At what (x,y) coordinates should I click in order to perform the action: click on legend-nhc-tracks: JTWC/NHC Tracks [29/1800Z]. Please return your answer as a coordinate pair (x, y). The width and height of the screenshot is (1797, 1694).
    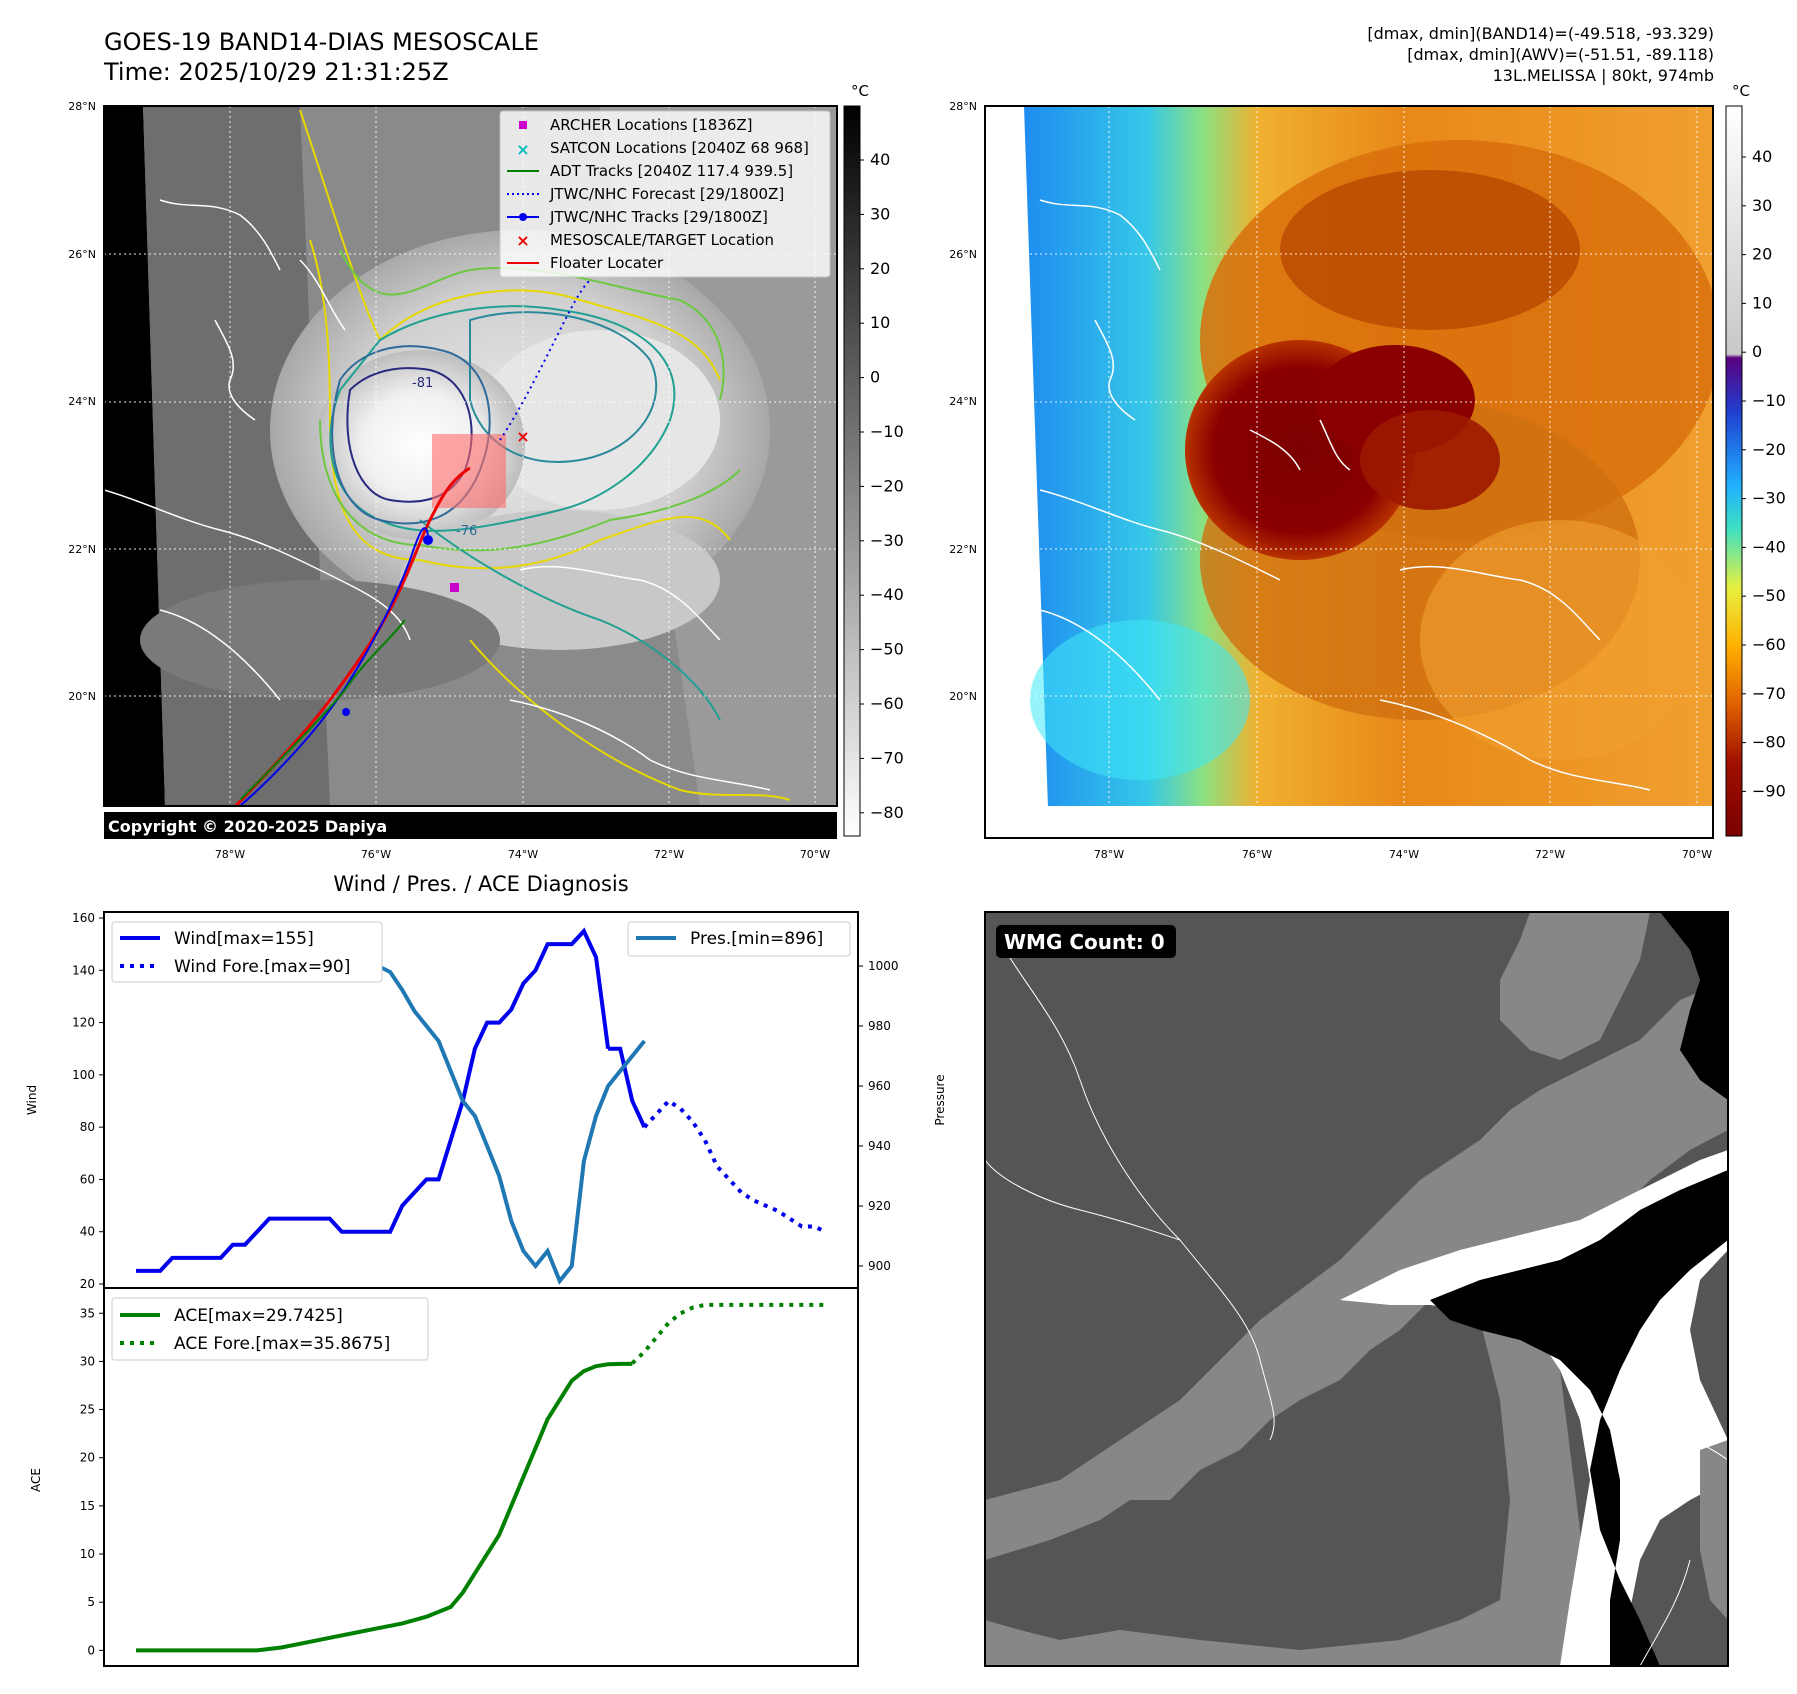
    Looking at the image, I should click on (658, 217).